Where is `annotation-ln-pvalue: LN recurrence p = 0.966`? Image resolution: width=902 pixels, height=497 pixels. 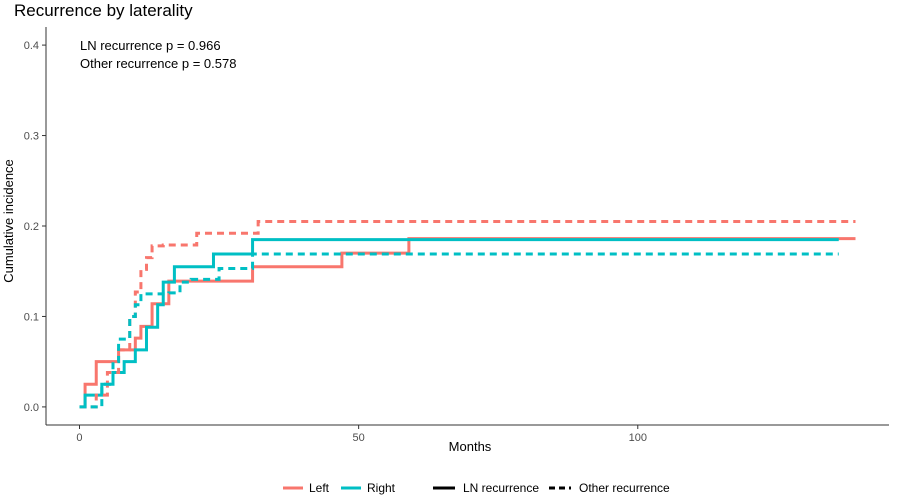
annotation-ln-pvalue: LN recurrence p = 0.966 is located at coordinates (150, 45).